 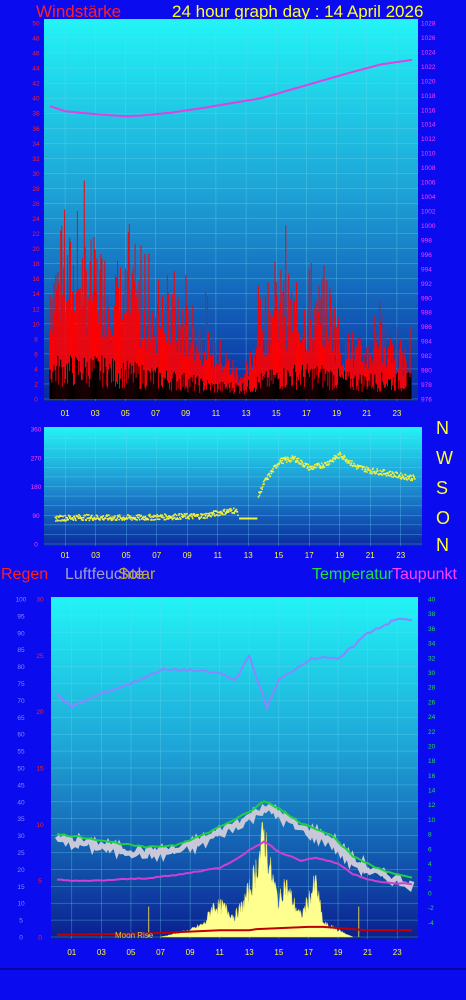 What do you see at coordinates (36, 430) in the screenshot?
I see `direction-y-tick: 360` at bounding box center [36, 430].